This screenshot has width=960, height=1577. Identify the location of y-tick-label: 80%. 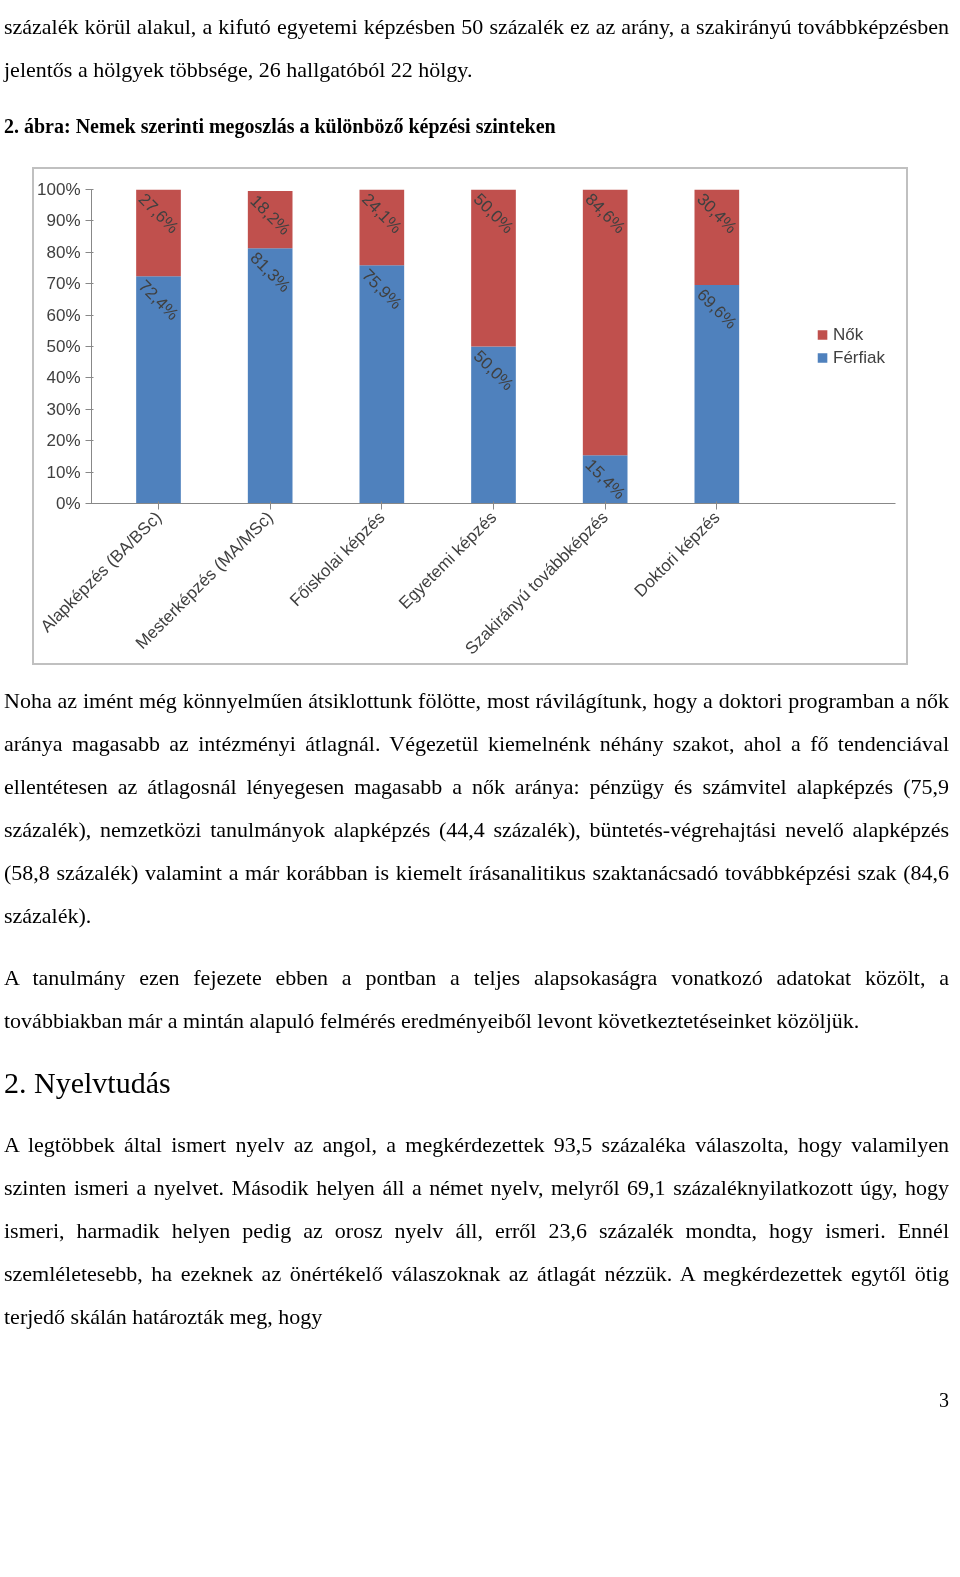
(63, 252).